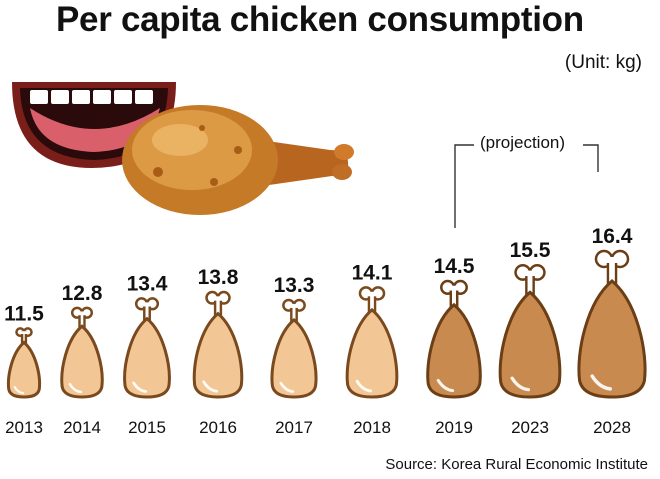  I want to click on year-label-2017: 2017, so click(294, 427).